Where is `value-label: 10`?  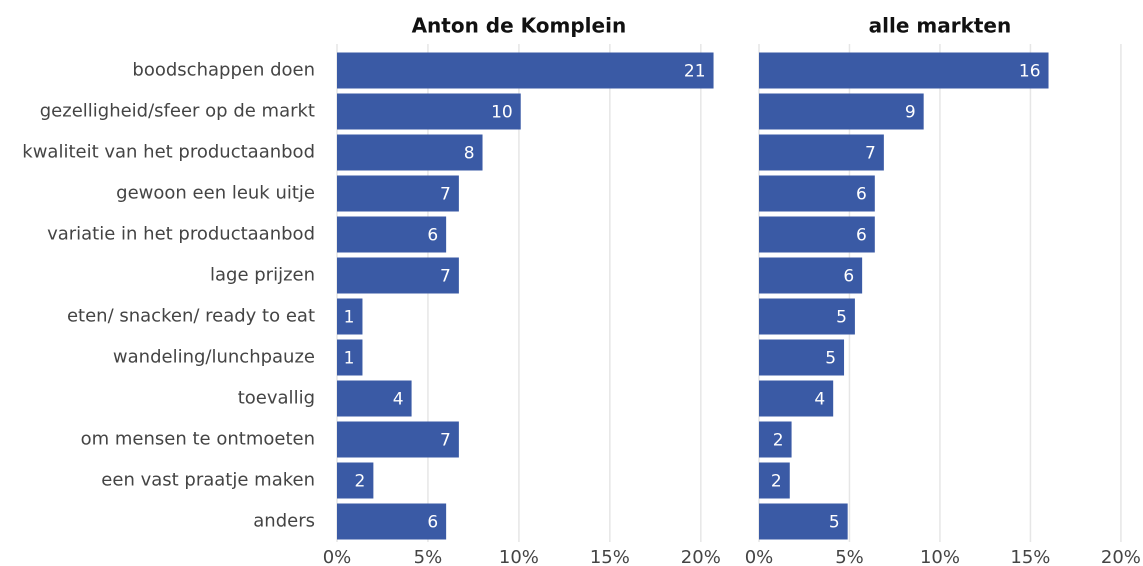
value-label: 10 is located at coordinates (502, 113).